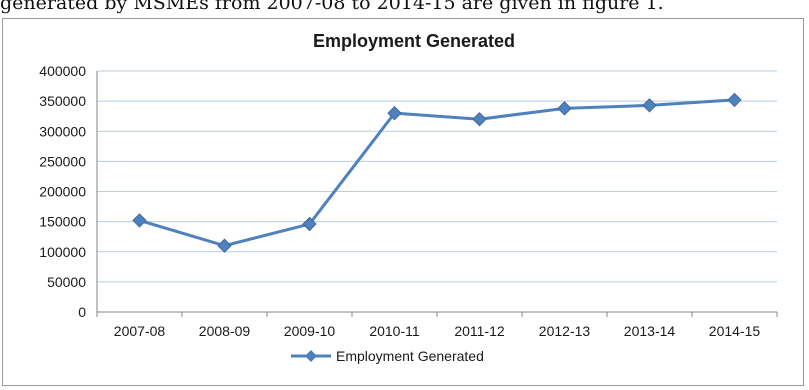 This screenshot has height=390, width=809. What do you see at coordinates (62, 222) in the screenshot?
I see `y-tick-label: 150000` at bounding box center [62, 222].